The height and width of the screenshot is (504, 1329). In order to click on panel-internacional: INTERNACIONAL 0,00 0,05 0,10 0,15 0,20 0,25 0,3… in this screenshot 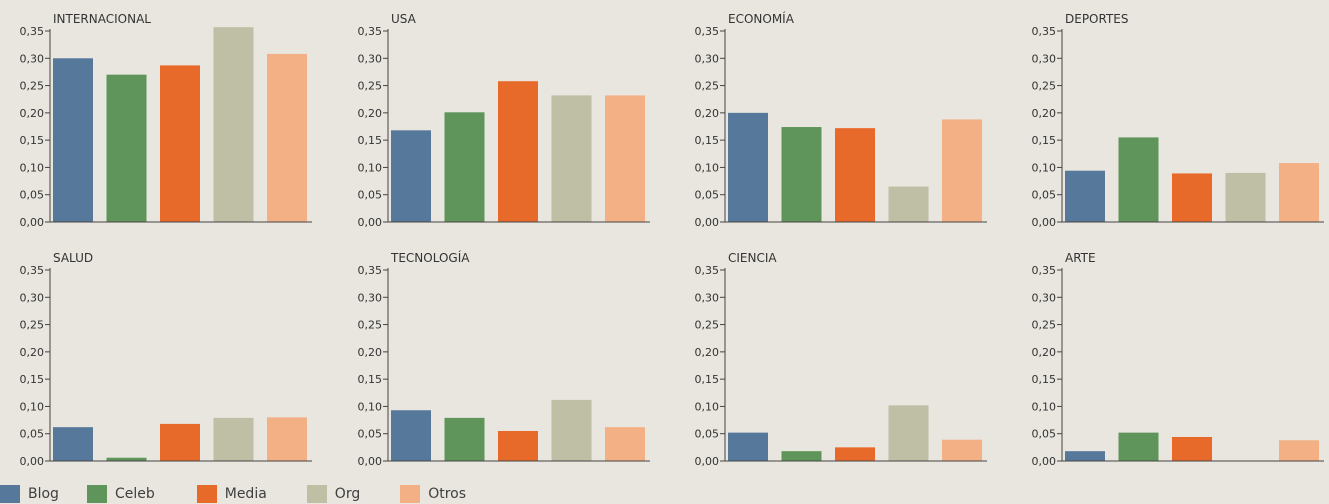, I will do `click(166, 120)`.